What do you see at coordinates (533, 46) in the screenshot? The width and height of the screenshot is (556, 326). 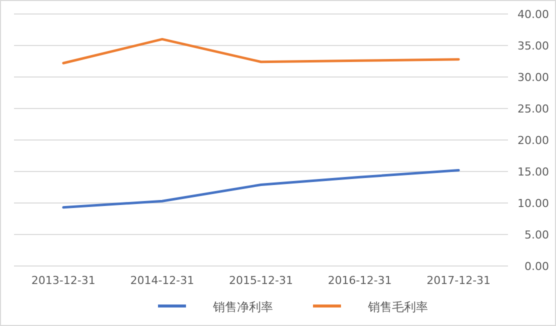 I see `y-tick-label: 35.00` at bounding box center [533, 46].